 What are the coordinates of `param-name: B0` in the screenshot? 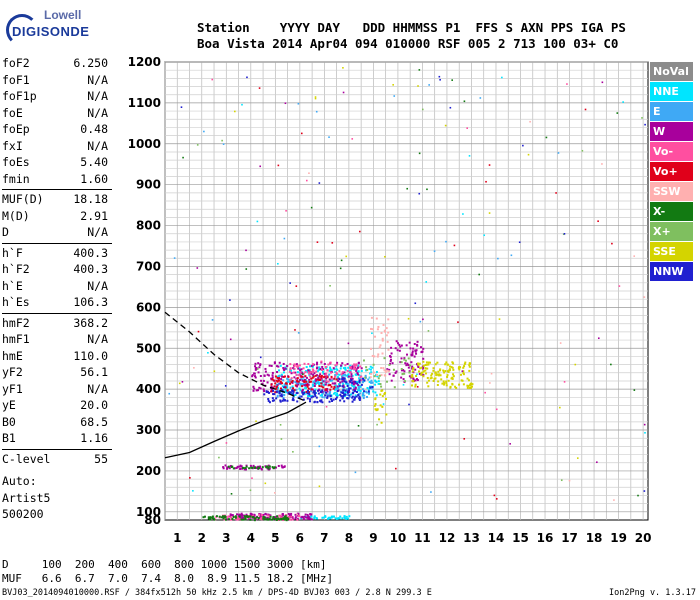 It's located at (9, 421).